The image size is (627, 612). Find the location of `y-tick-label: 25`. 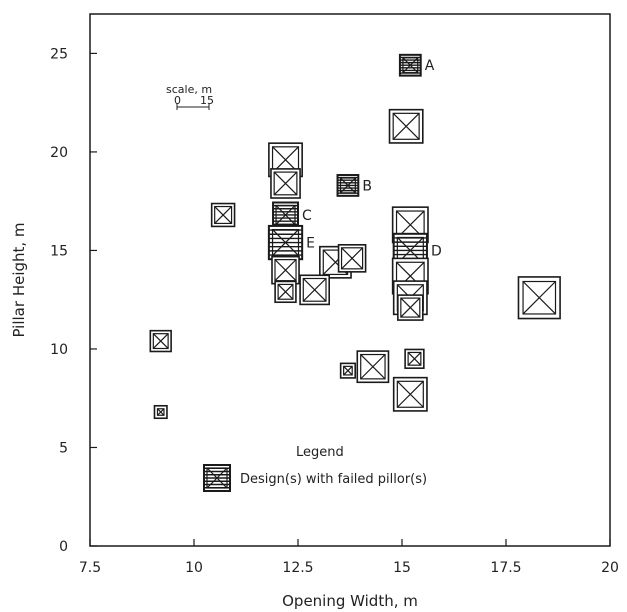

y-tick-label: 25 is located at coordinates (59, 54).